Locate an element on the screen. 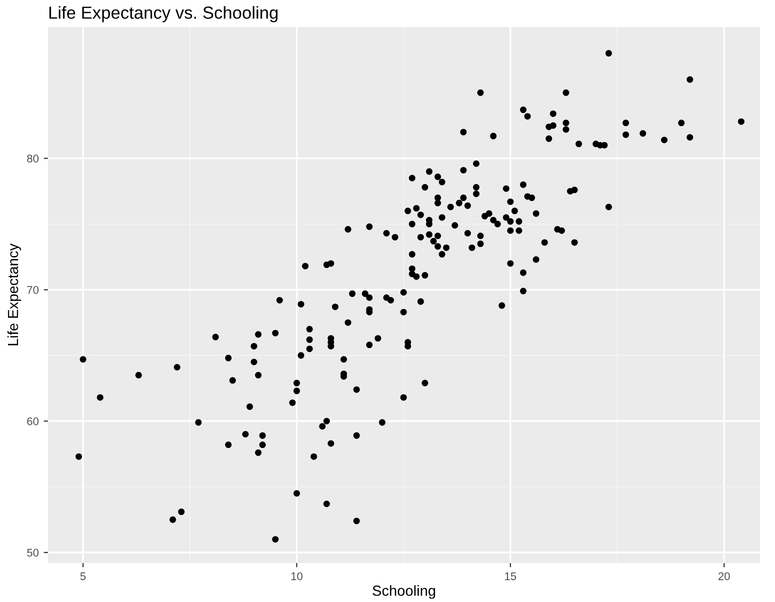 This screenshot has height=602, width=775. x-axis-title: Schooling is located at coordinates (404, 592).